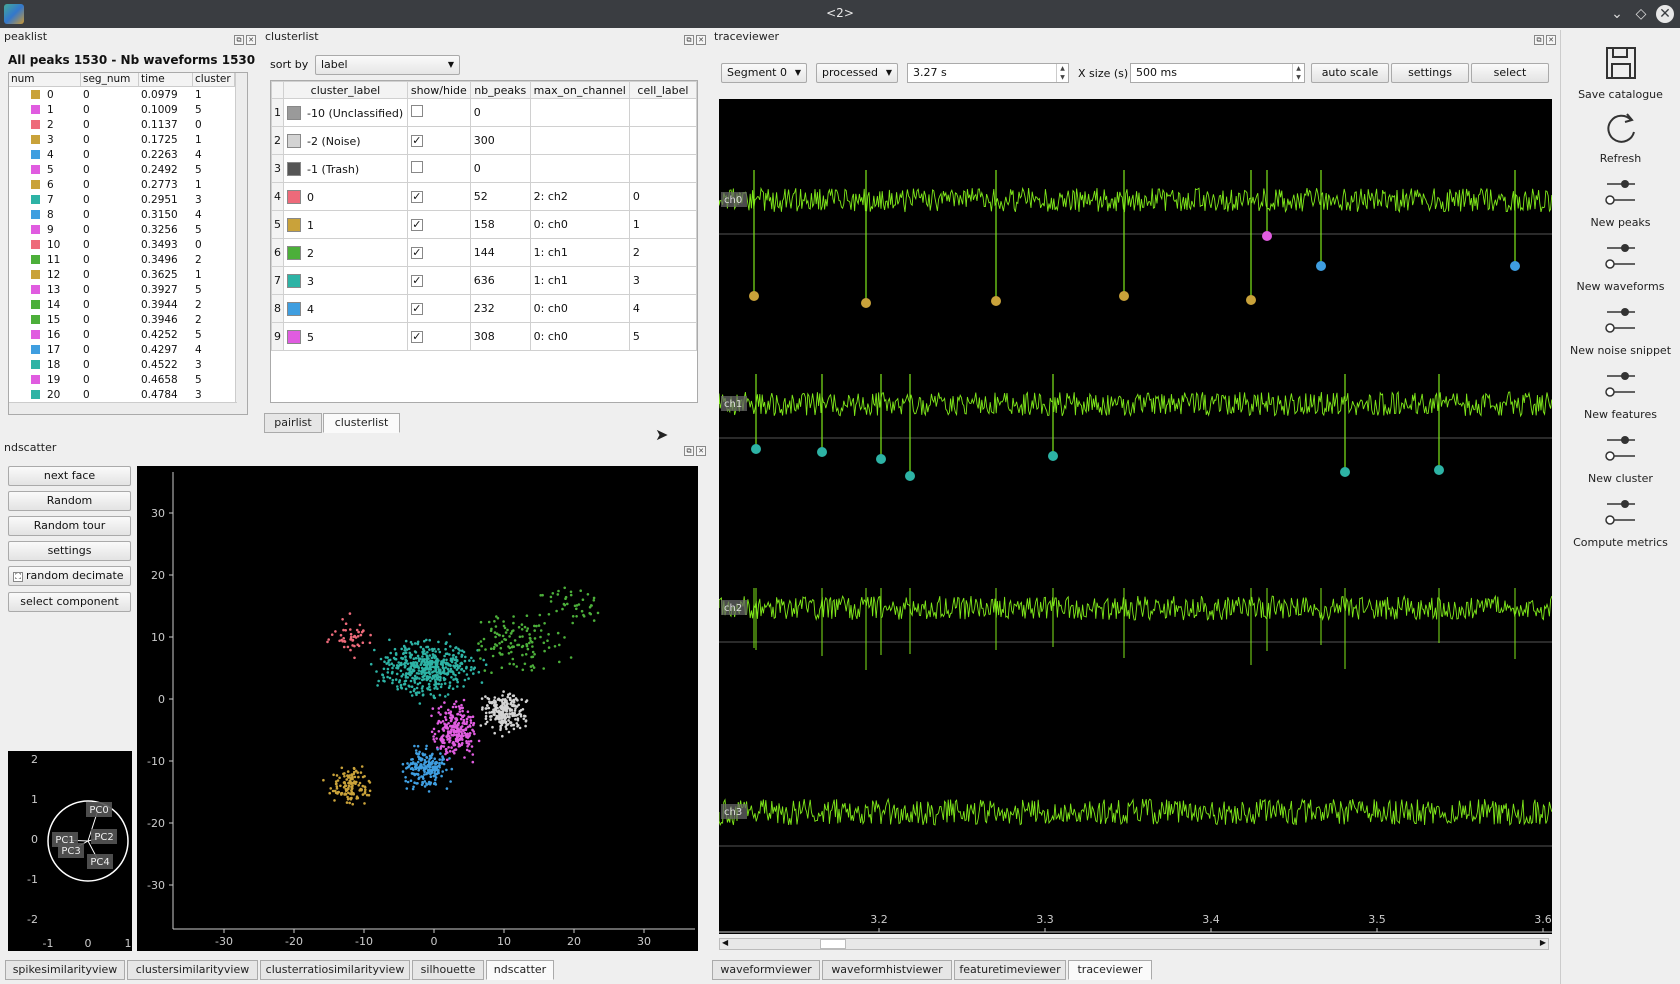 The image size is (1680, 984). What do you see at coordinates (335, 970) in the screenshot?
I see `bottom-tab-clusterratiosimilarityview: clusterratiosimilarityview` at bounding box center [335, 970].